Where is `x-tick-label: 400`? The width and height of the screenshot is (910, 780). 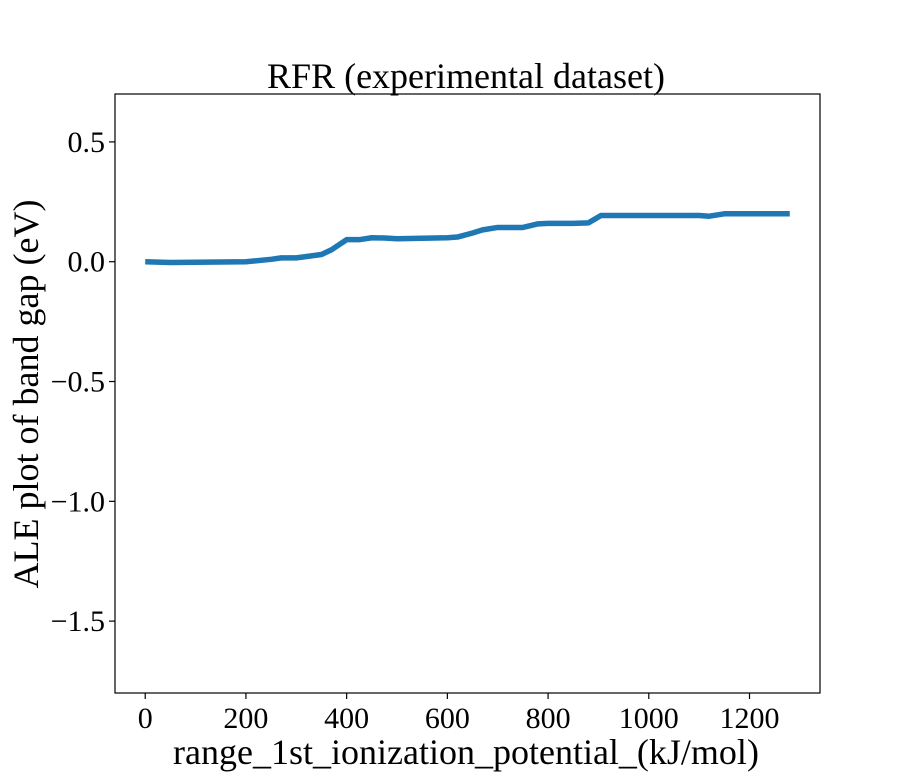
x-tick-label: 400 is located at coordinates (346, 718).